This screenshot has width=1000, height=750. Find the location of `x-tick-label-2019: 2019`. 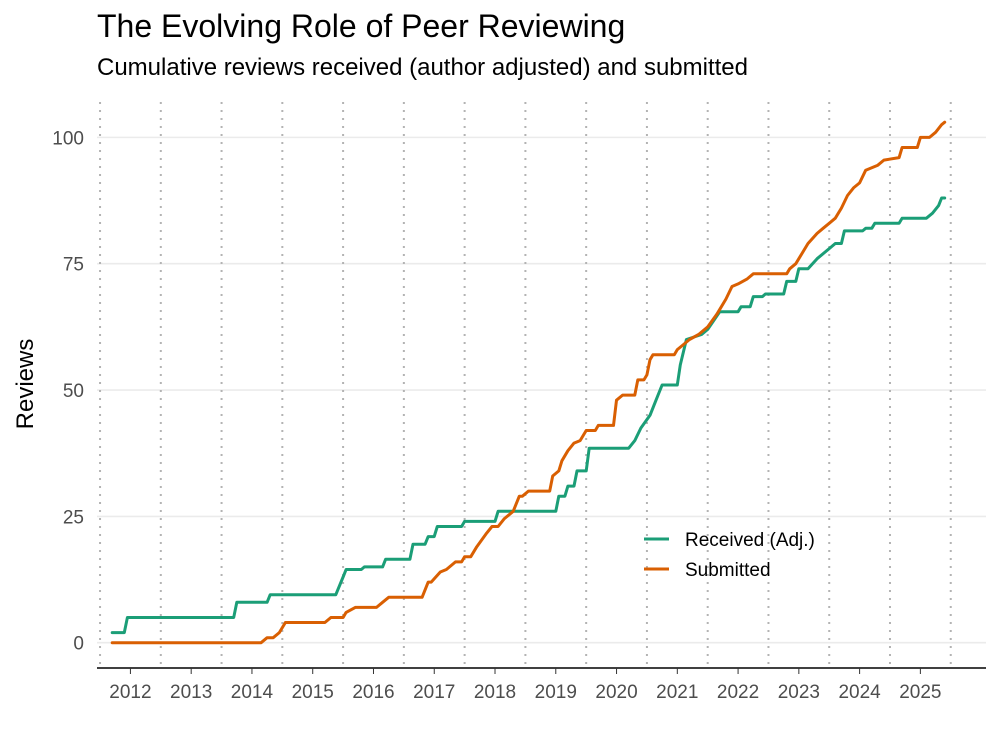

x-tick-label-2019: 2019 is located at coordinates (556, 692).